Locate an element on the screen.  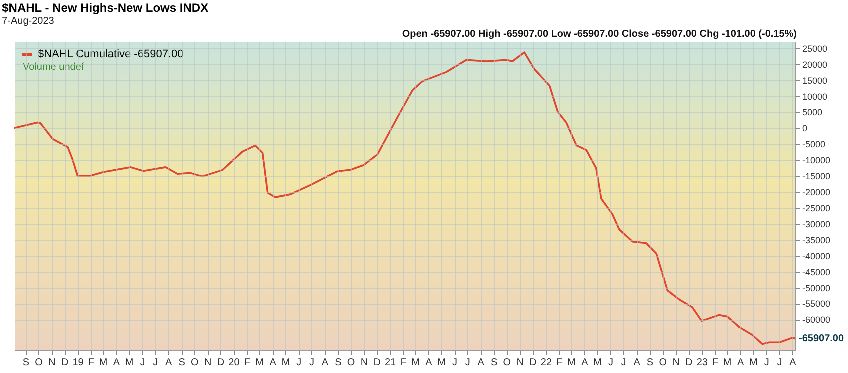
y-tick-label: -10000 is located at coordinates (816, 161).